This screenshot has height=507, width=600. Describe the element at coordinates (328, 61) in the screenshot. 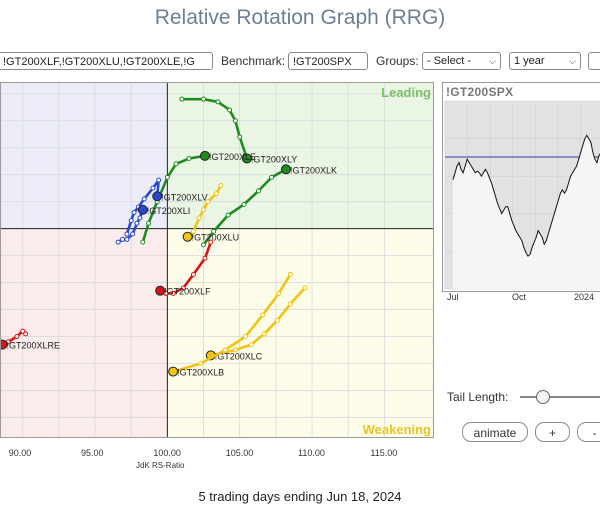

I see `benchmark-input: !GT200SPX` at that location.